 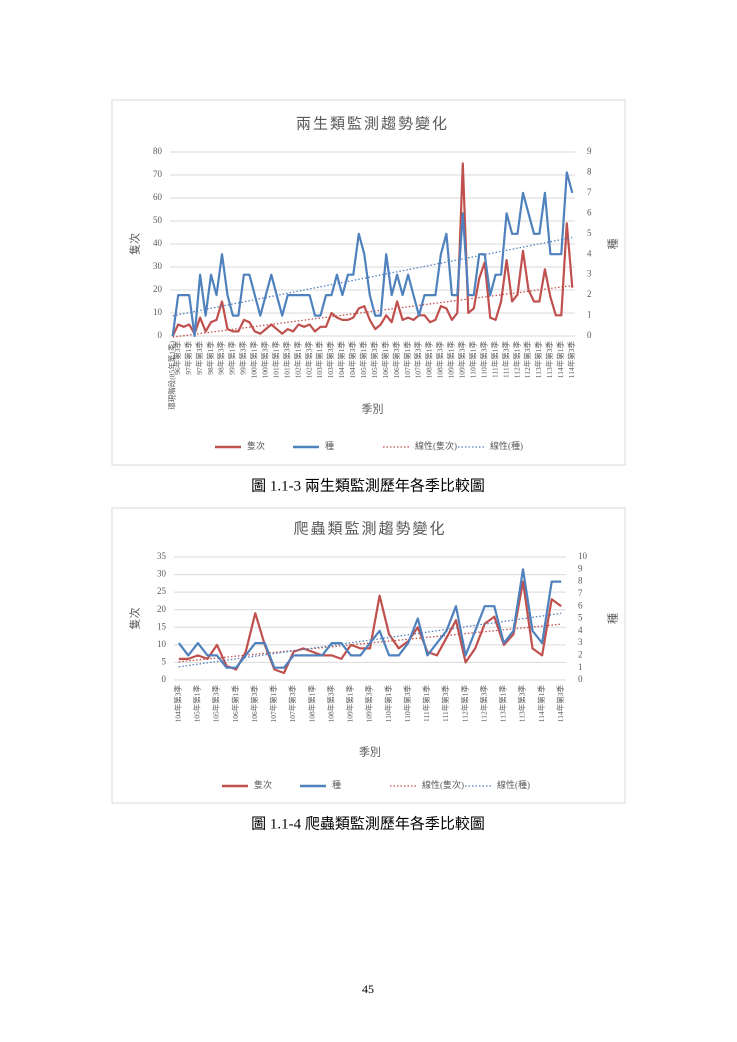 What do you see at coordinates (363, 360) in the screenshot?
I see `x-tick-label: 105年第1季` at bounding box center [363, 360].